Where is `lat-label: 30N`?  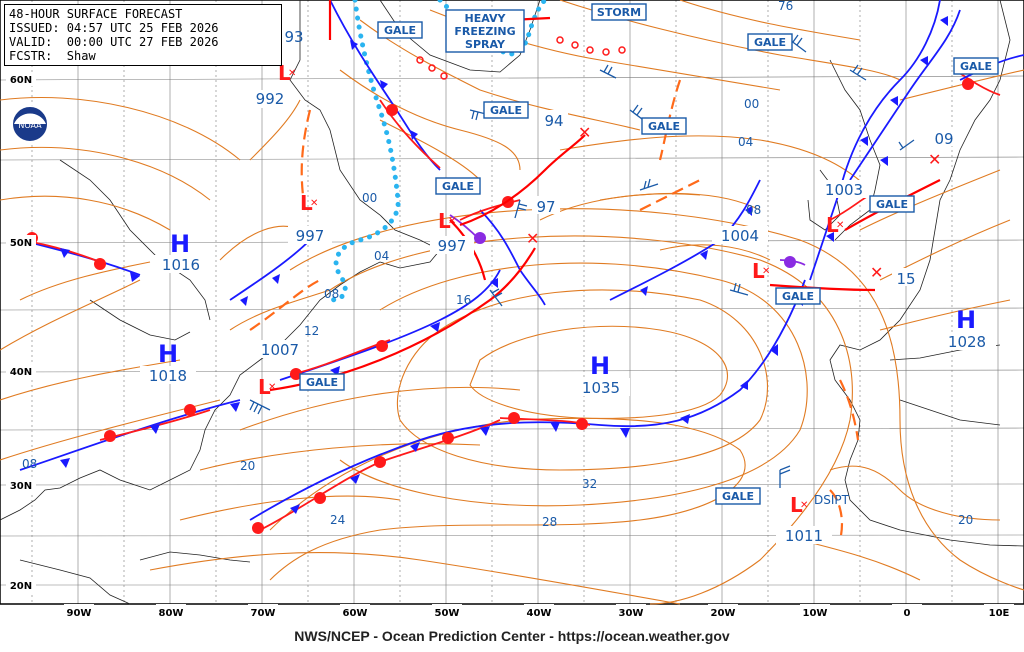
lat-label: 30N is located at coordinates (21, 486).